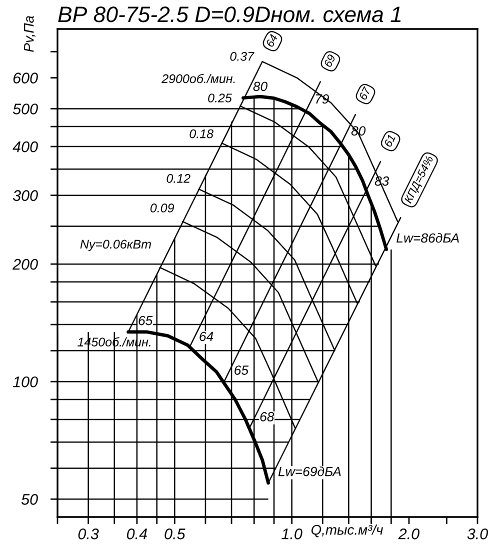 The width and height of the screenshot is (500, 555). What do you see at coordinates (390, 141) in the screenshot?
I see `annotation: 61` at bounding box center [390, 141].